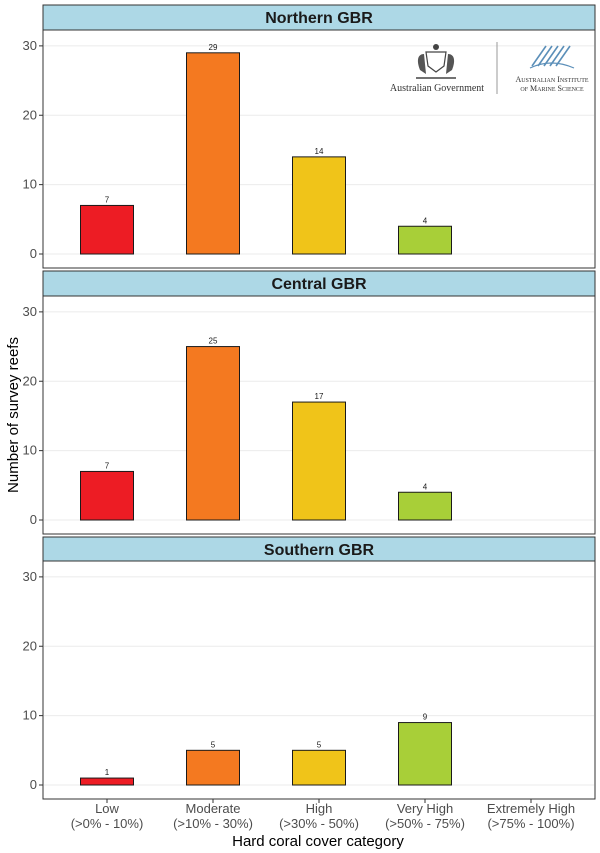 Image resolution: width=600 pixels, height=853 pixels. What do you see at coordinates (213, 823) in the screenshot?
I see `x-category-range: (>10% - 30%)` at bounding box center [213, 823].